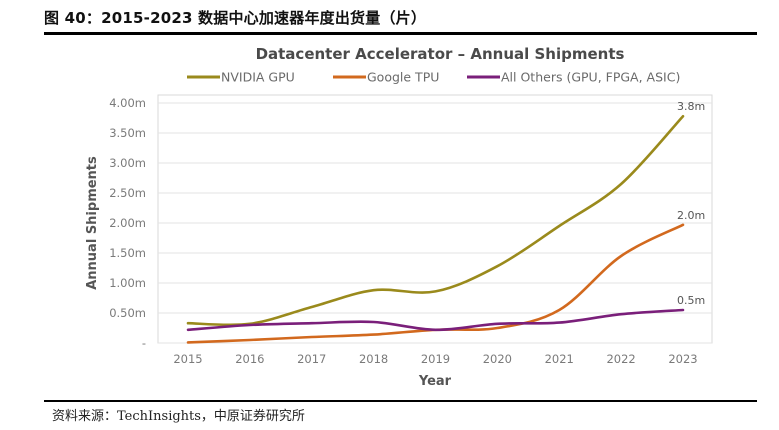 The height and width of the screenshot is (430, 779). I want to click on legend-label: NVIDIA GPU, so click(258, 77).